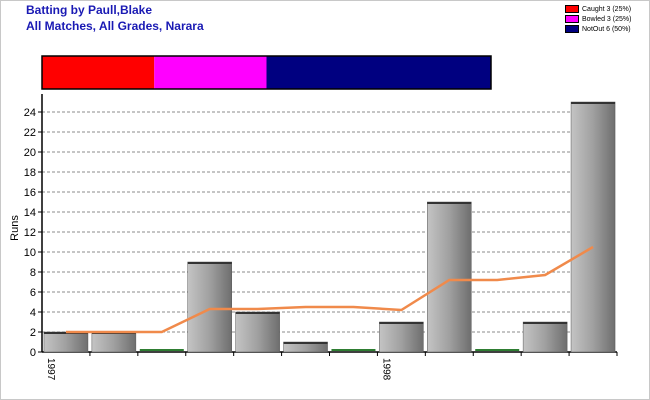 This screenshot has width=650, height=400. I want to click on y-tick-label: 4, so click(33, 313).